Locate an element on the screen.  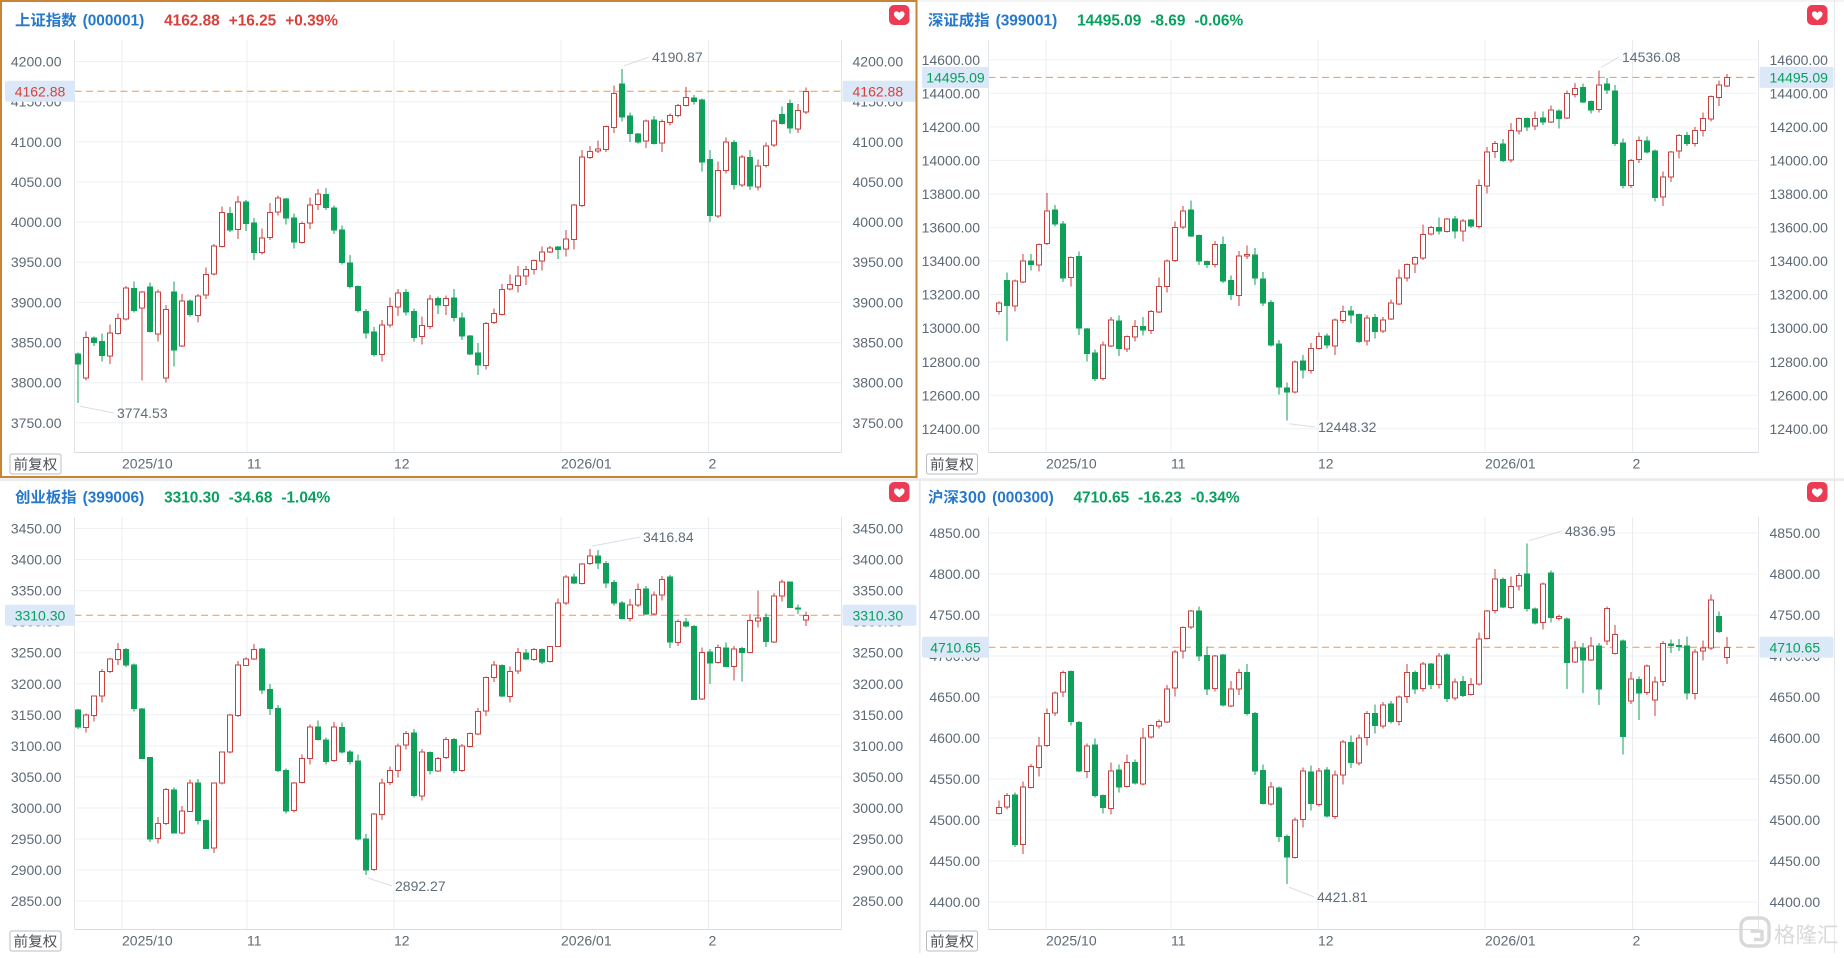
svg-text: 13400.00 is located at coordinates (1799, 261).